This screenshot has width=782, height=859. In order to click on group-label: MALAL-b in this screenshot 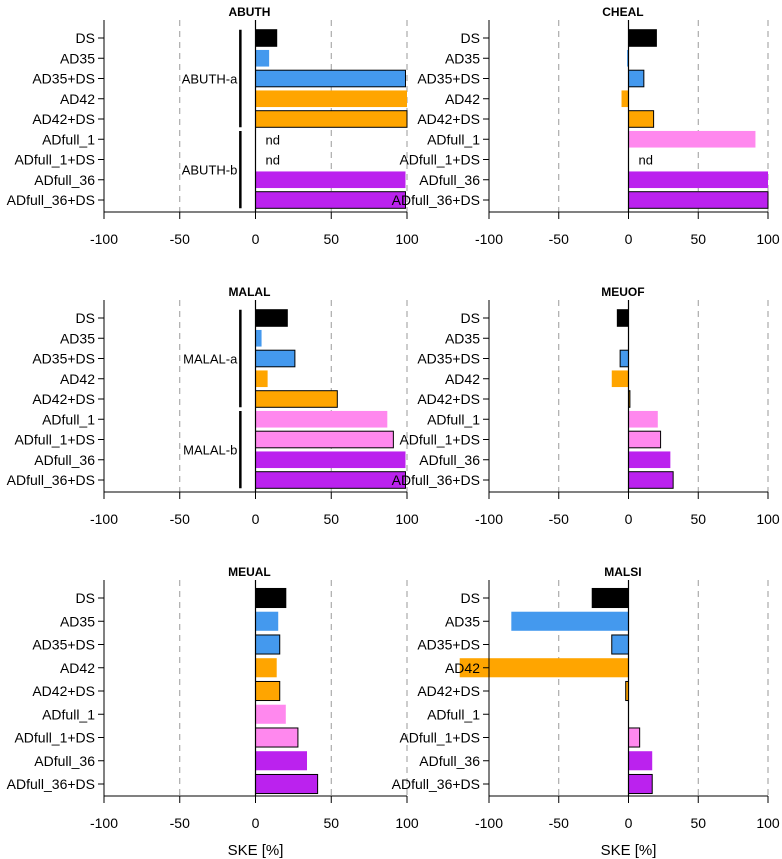, I will do `click(210, 450)`.